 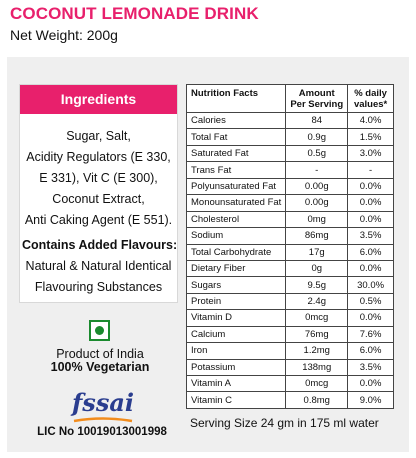 I want to click on nutrient-amount: 0mg, so click(x=317, y=219).